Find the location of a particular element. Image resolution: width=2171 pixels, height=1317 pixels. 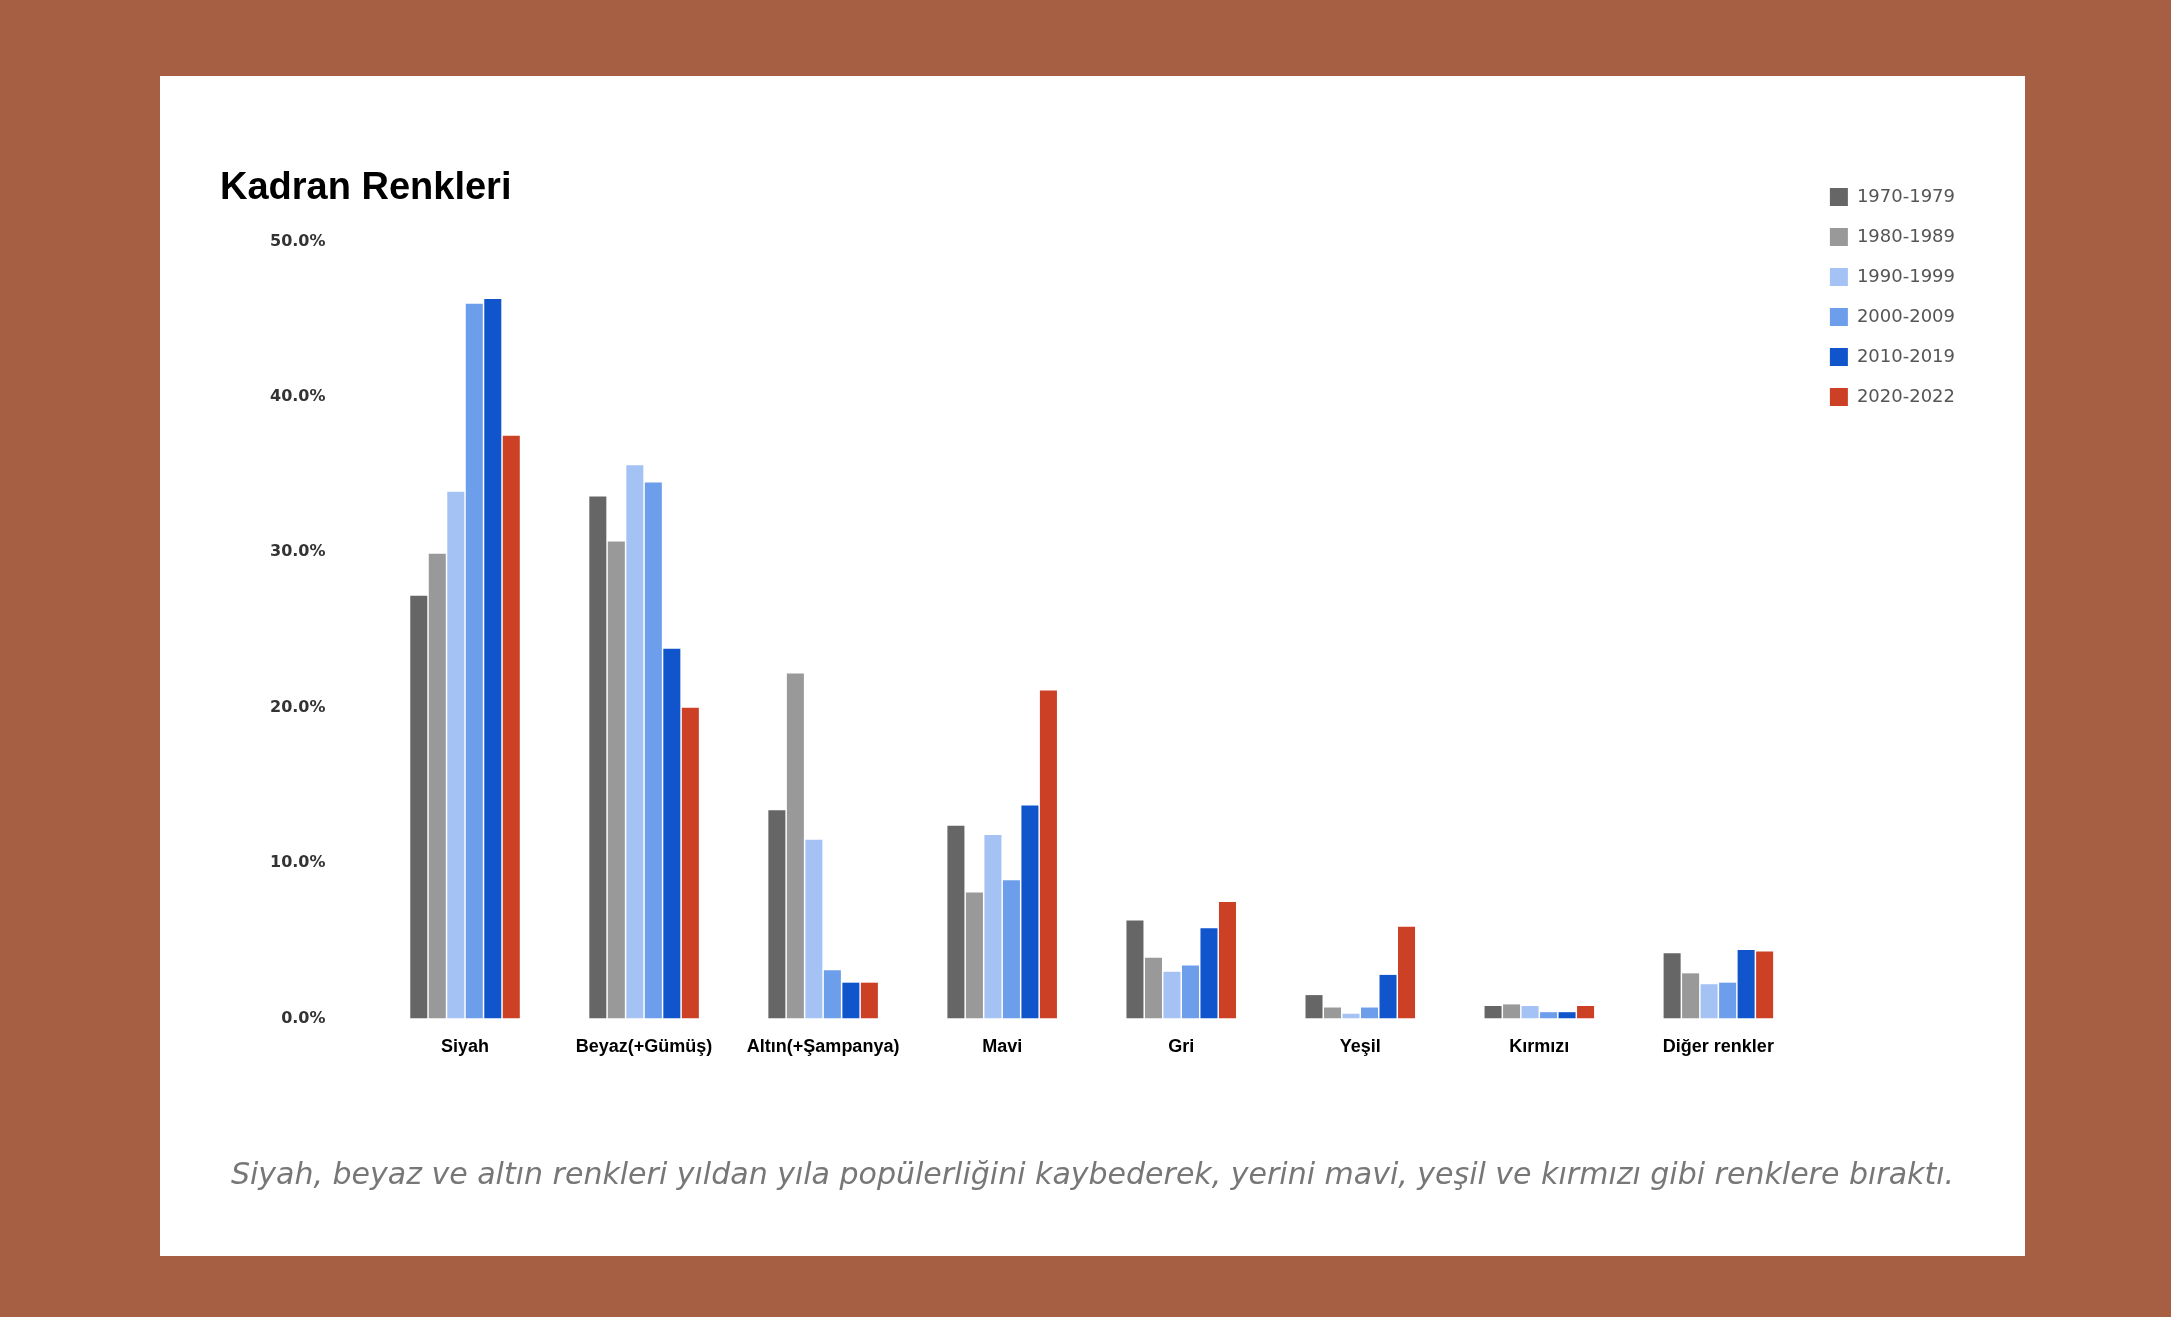

legend-label: 1990-1999 is located at coordinates (1906, 275).